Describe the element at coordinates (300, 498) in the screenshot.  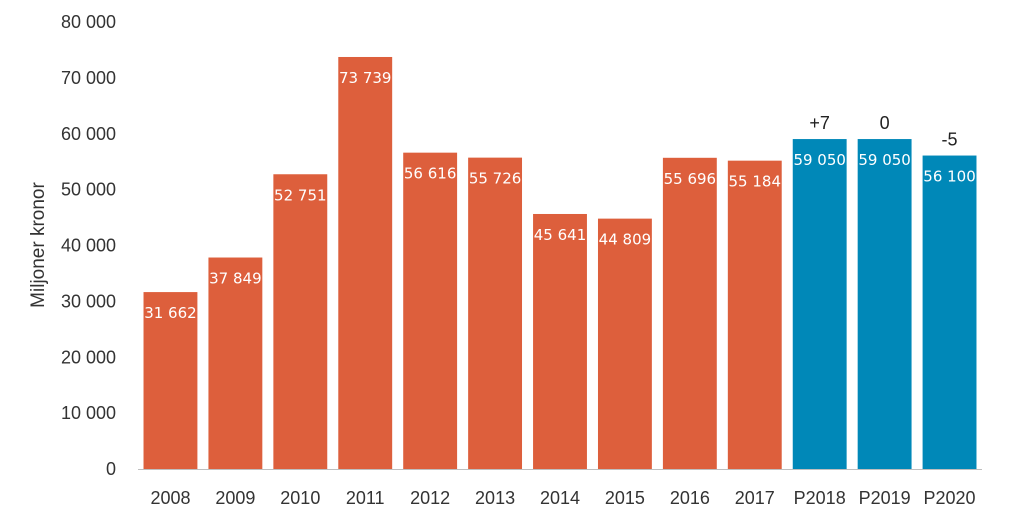
I see `x-tick-label: 2010` at that location.